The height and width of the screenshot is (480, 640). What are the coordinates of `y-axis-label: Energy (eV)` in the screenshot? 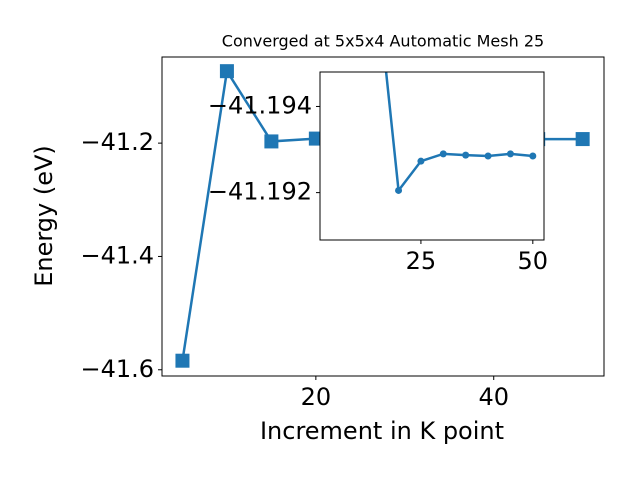 It's located at (44, 216).